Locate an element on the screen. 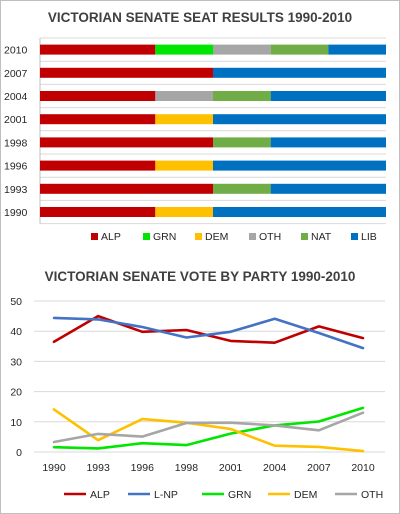  vote-y-tick-40: 40 is located at coordinates (16, 332).